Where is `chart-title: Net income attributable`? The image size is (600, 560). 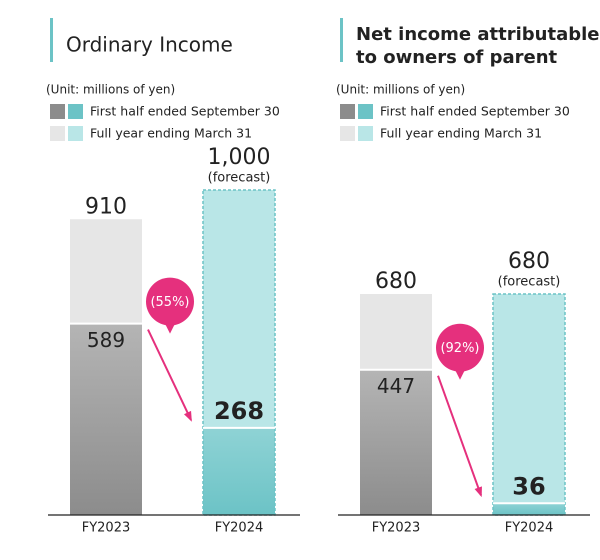 chart-title: Net income attributable is located at coordinates (478, 34).